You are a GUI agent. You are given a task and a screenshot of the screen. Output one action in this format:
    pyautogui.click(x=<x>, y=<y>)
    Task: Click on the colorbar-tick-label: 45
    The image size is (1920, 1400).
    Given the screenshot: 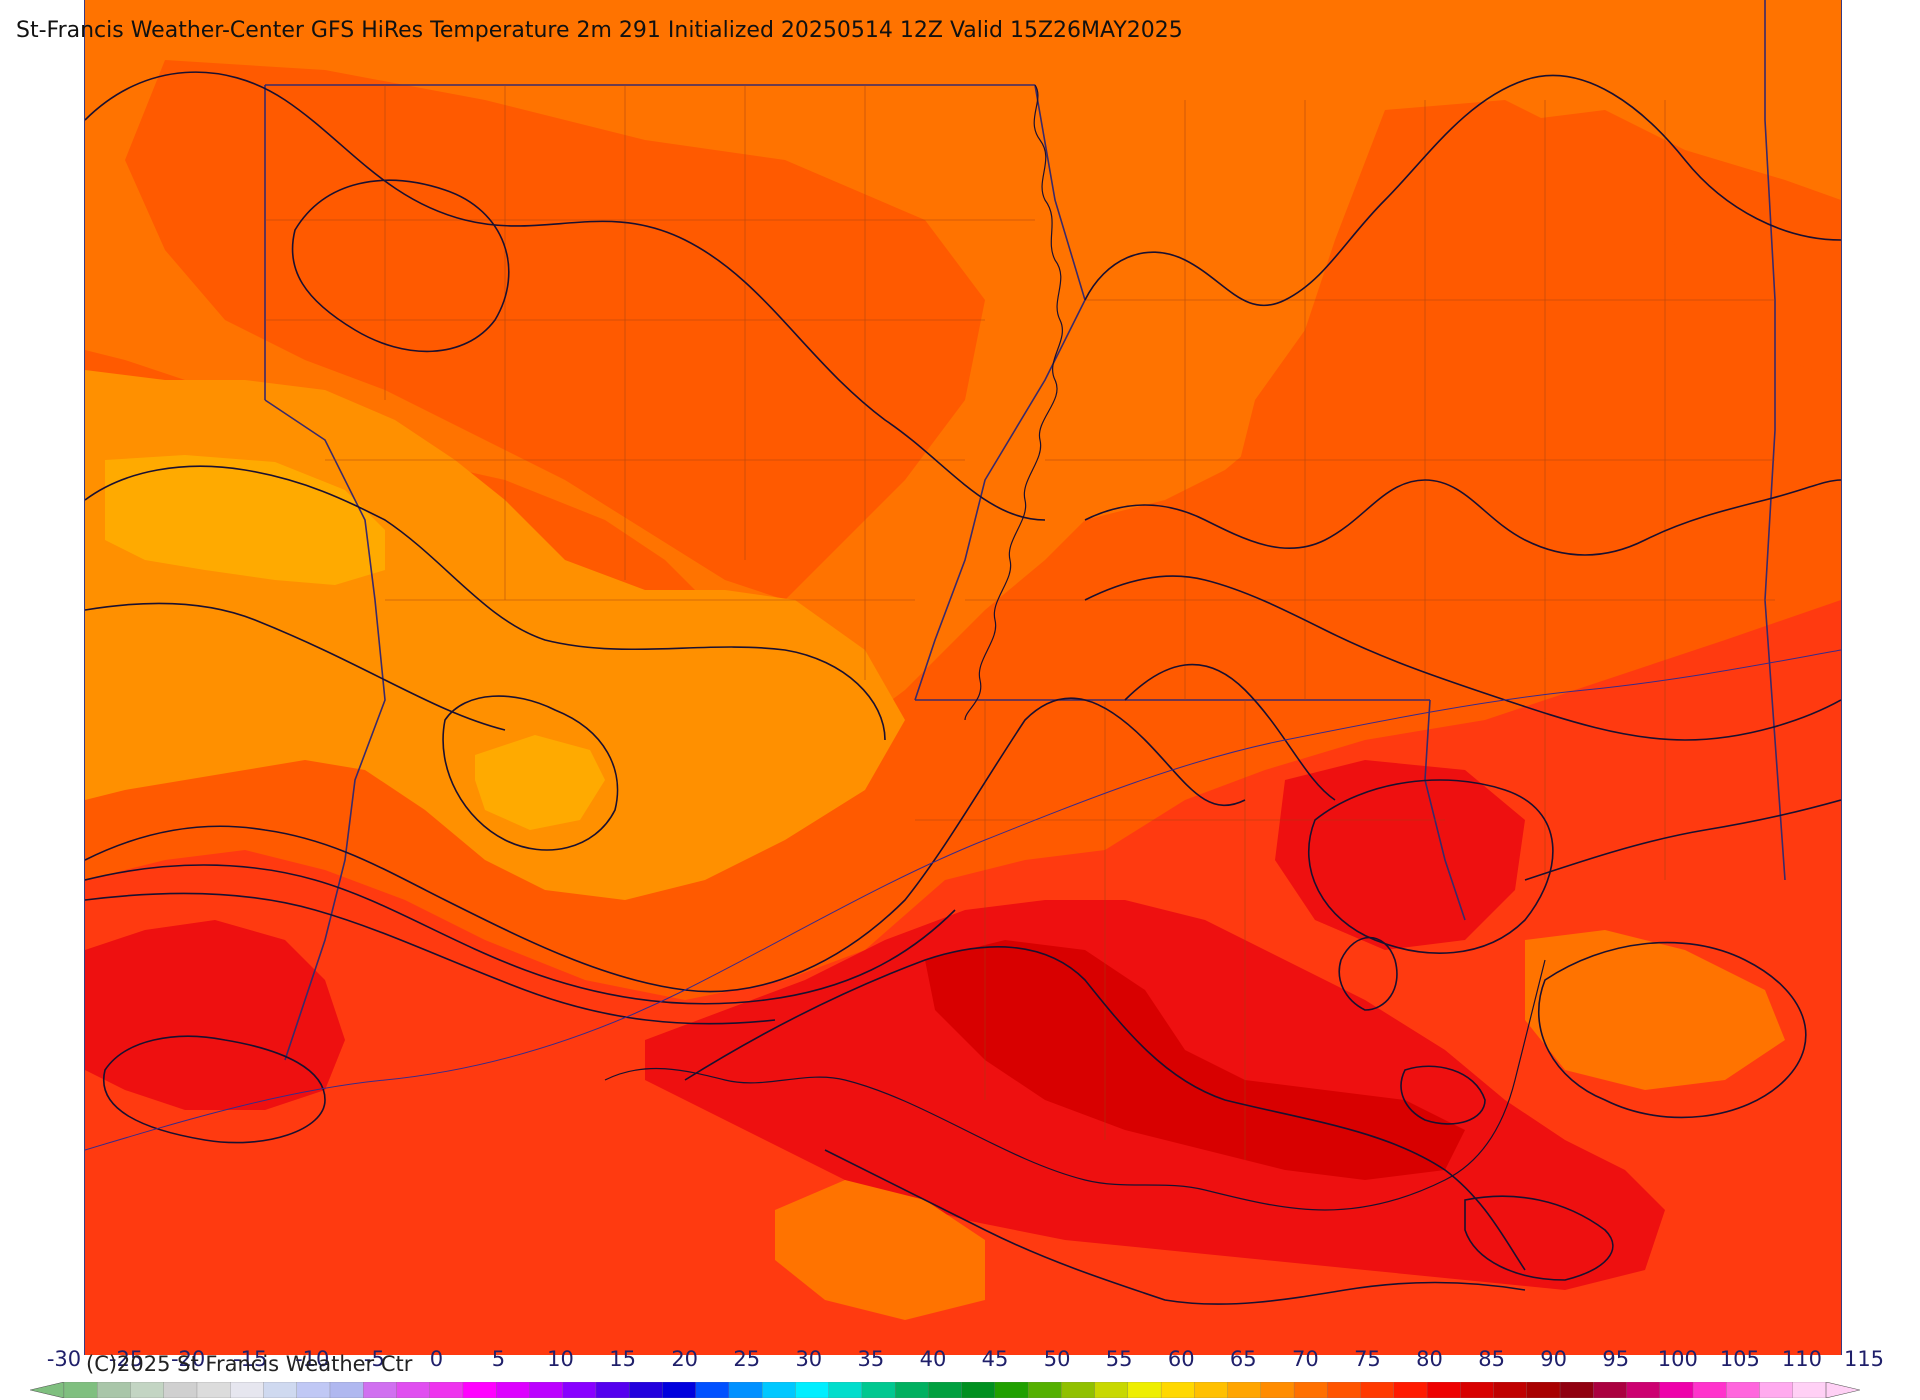 What is the action you would take?
    pyautogui.click(x=995, y=1359)
    